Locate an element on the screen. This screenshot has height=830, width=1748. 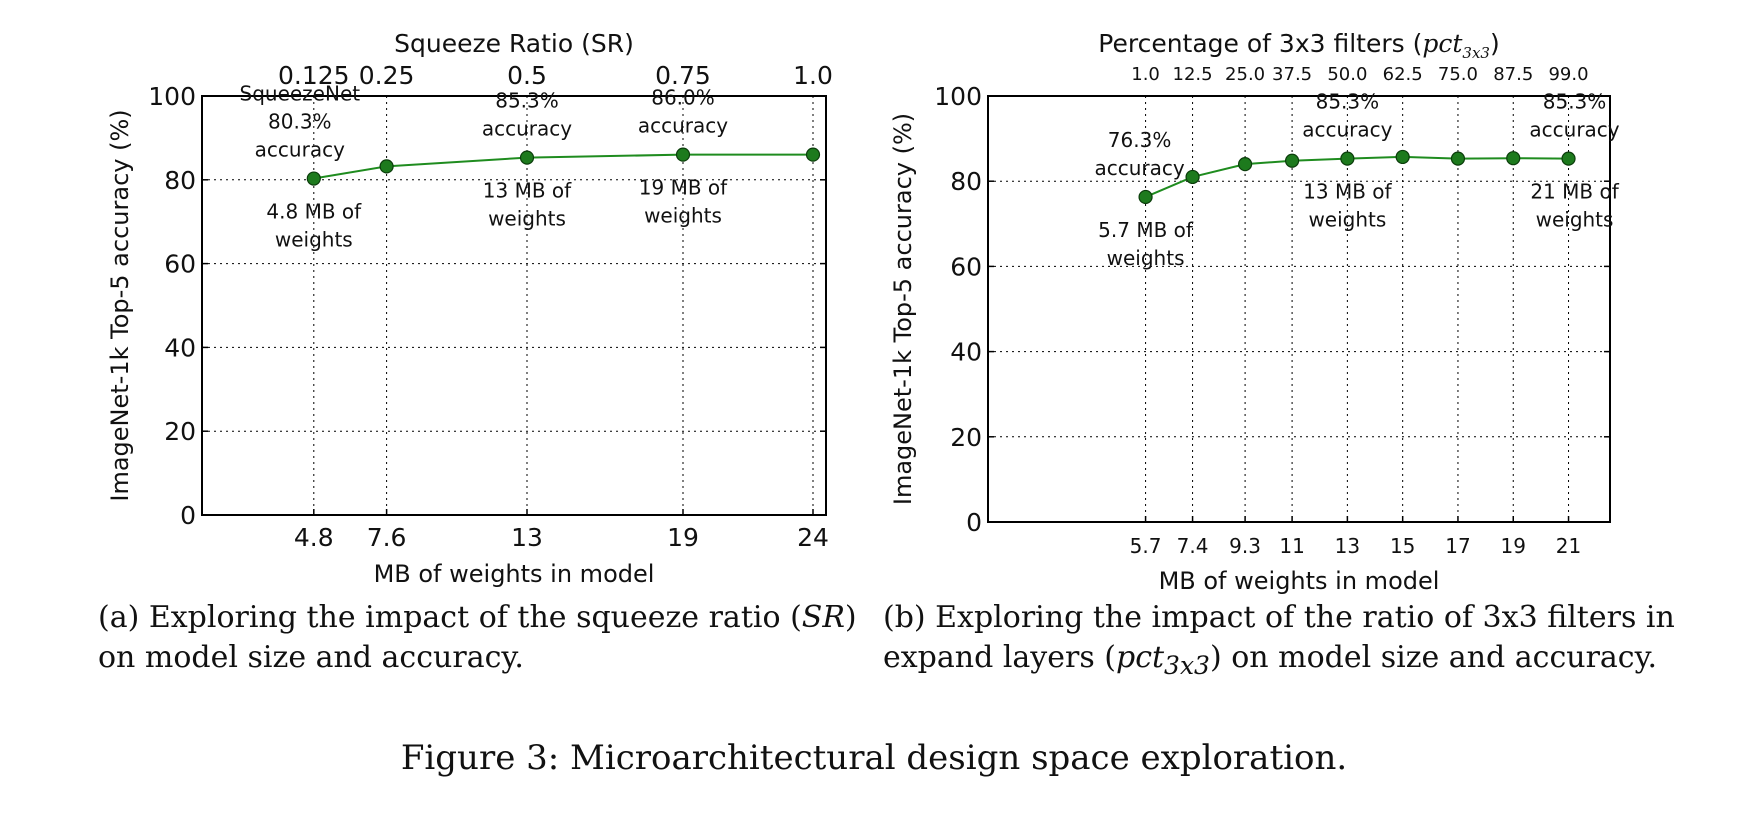
top-tick-label: 62.5 is located at coordinates (1403, 74).